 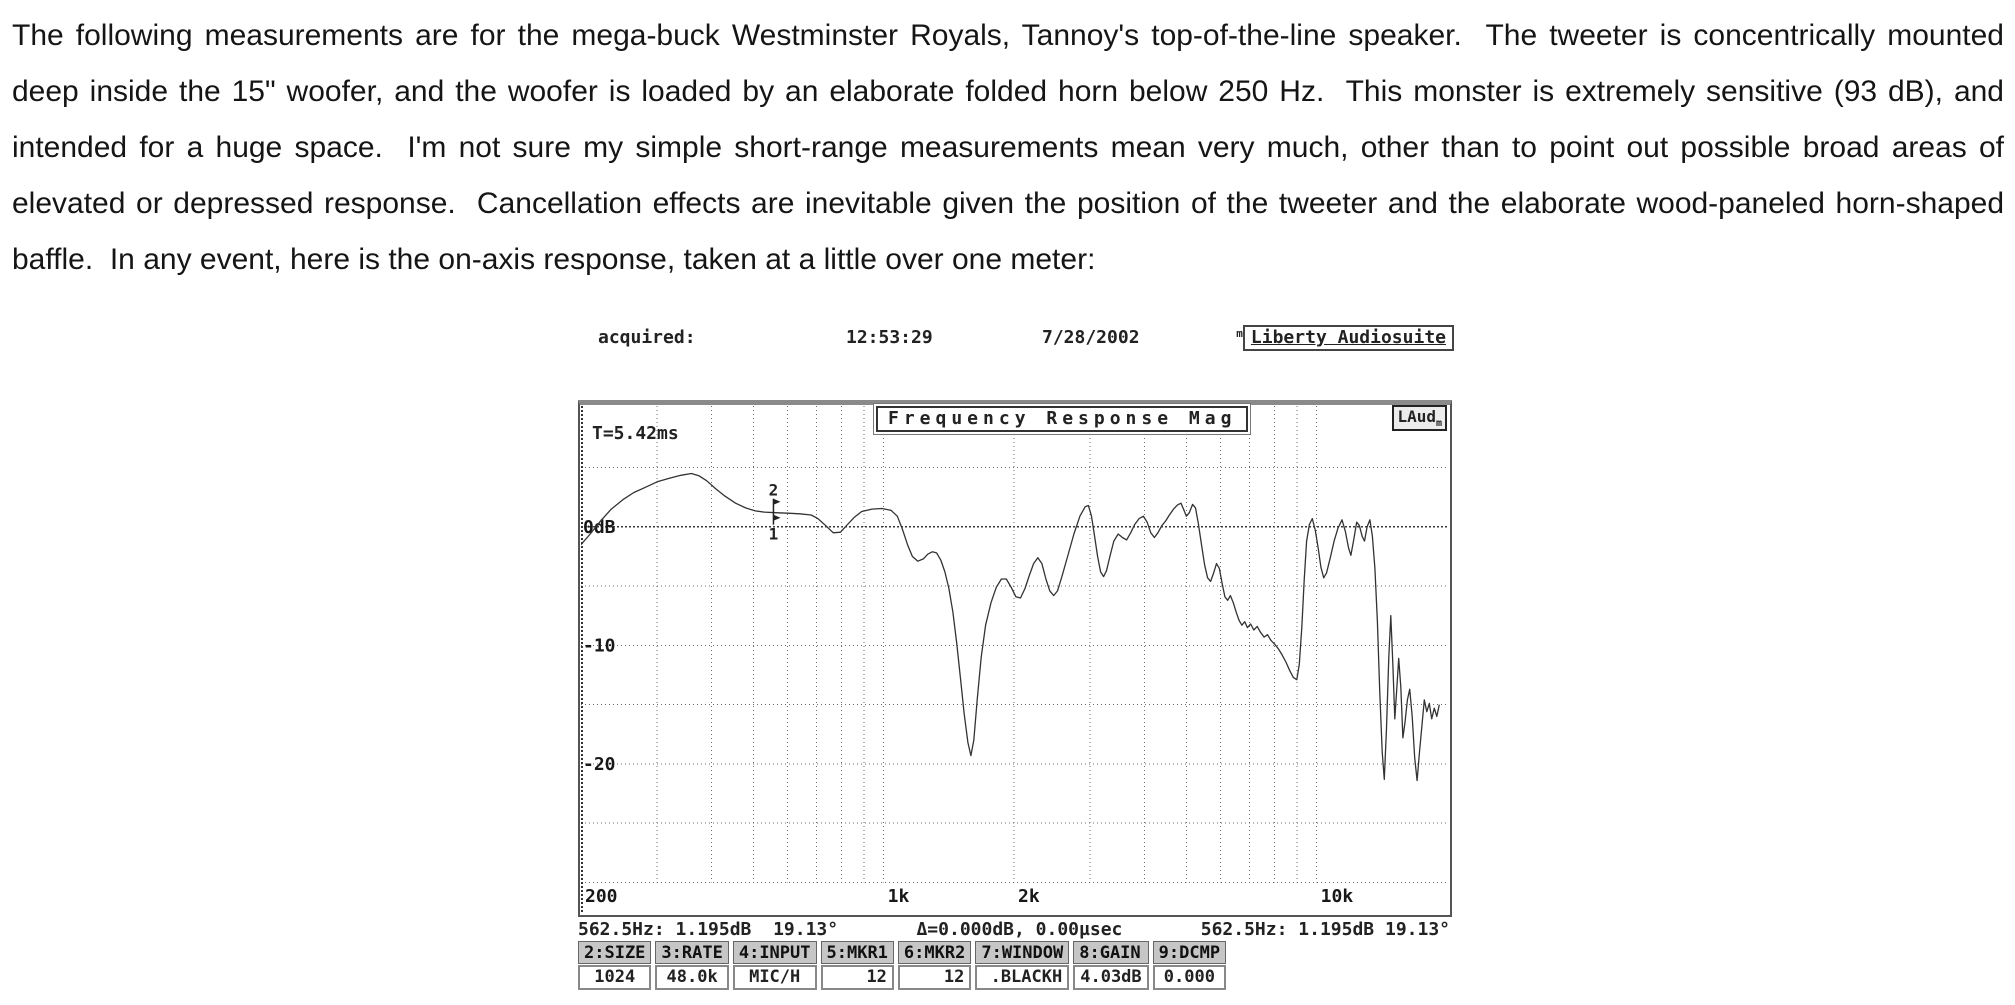 What do you see at coordinates (599, 645) in the screenshot?
I see `svg-text: -10` at bounding box center [599, 645].